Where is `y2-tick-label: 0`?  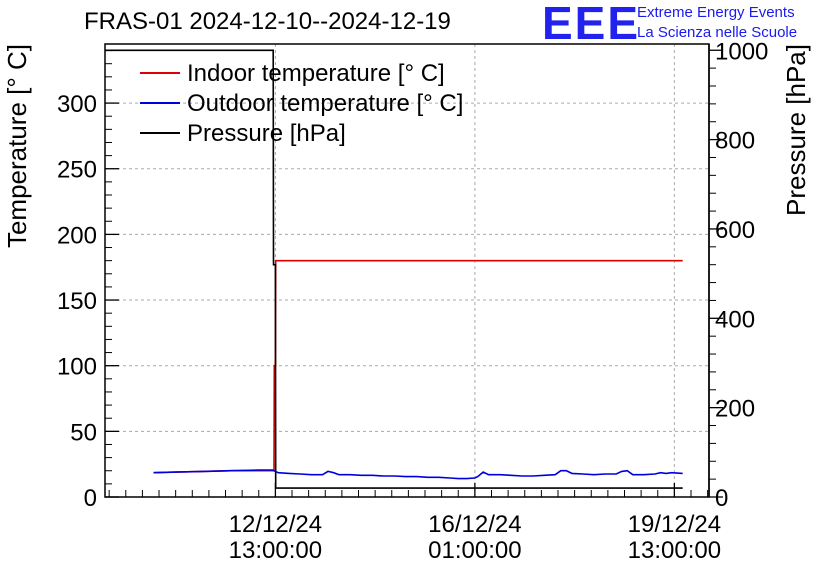
y2-tick-label: 0 is located at coordinates (721, 498).